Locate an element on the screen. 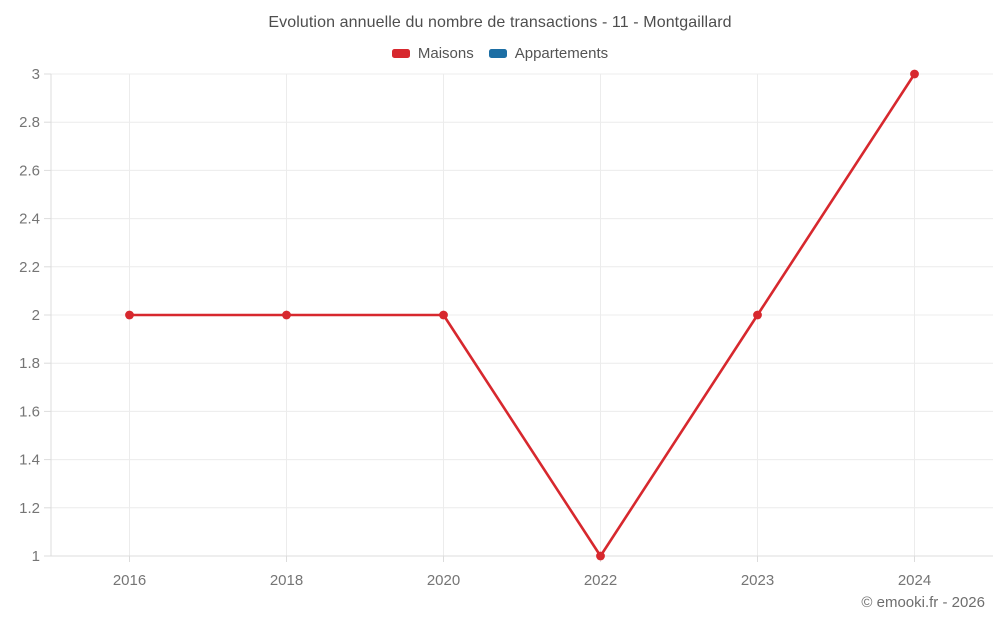  y-tick-label: 2.2 is located at coordinates (29, 267).